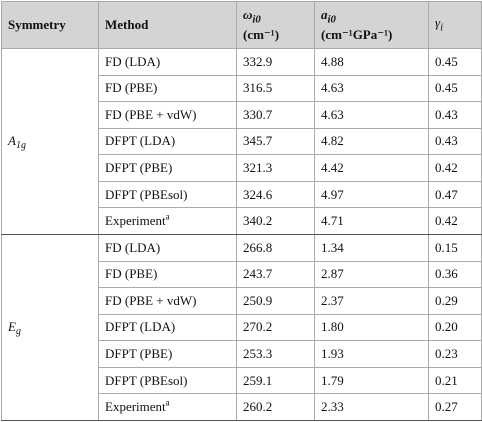 The height and width of the screenshot is (422, 482). I want to click on omega-cell: 260.2, so click(275, 407).